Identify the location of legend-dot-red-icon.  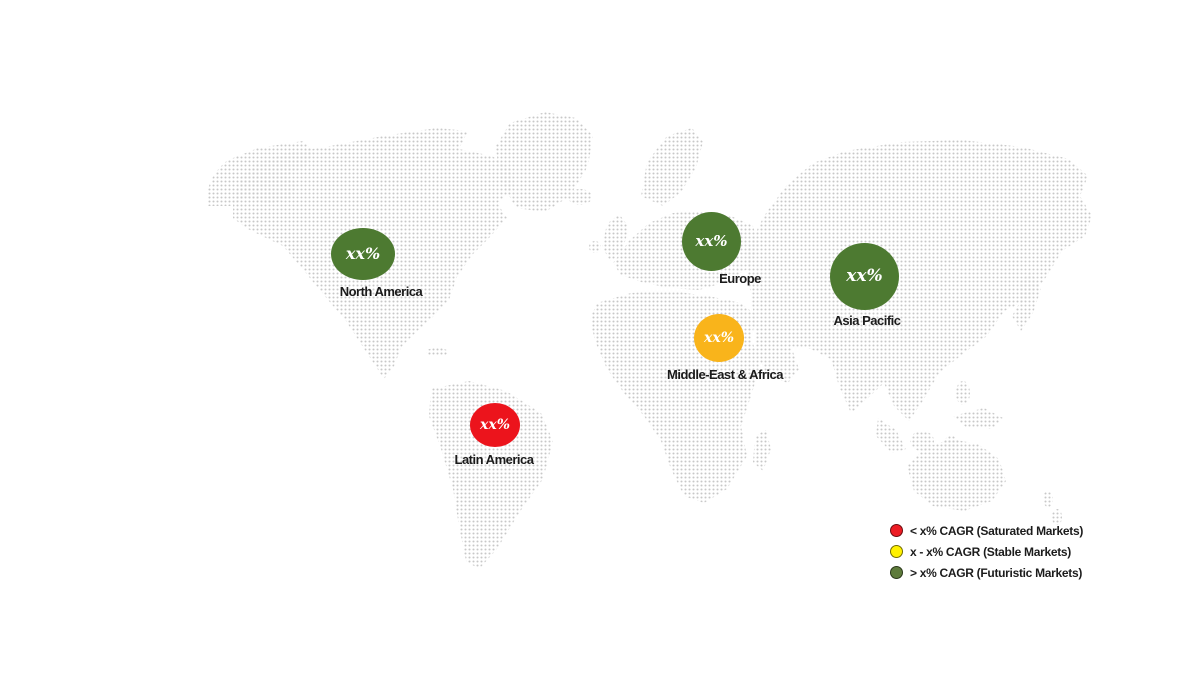
(896, 530).